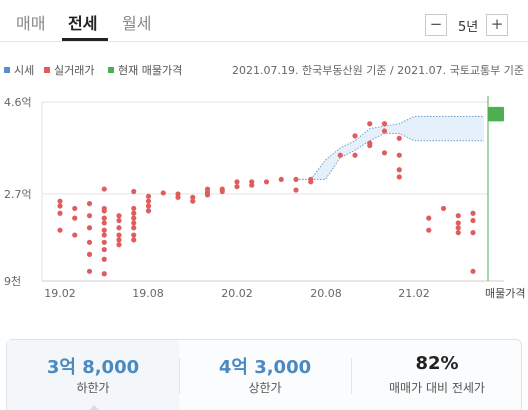  I want to click on market-price-band, so click(390, 148).